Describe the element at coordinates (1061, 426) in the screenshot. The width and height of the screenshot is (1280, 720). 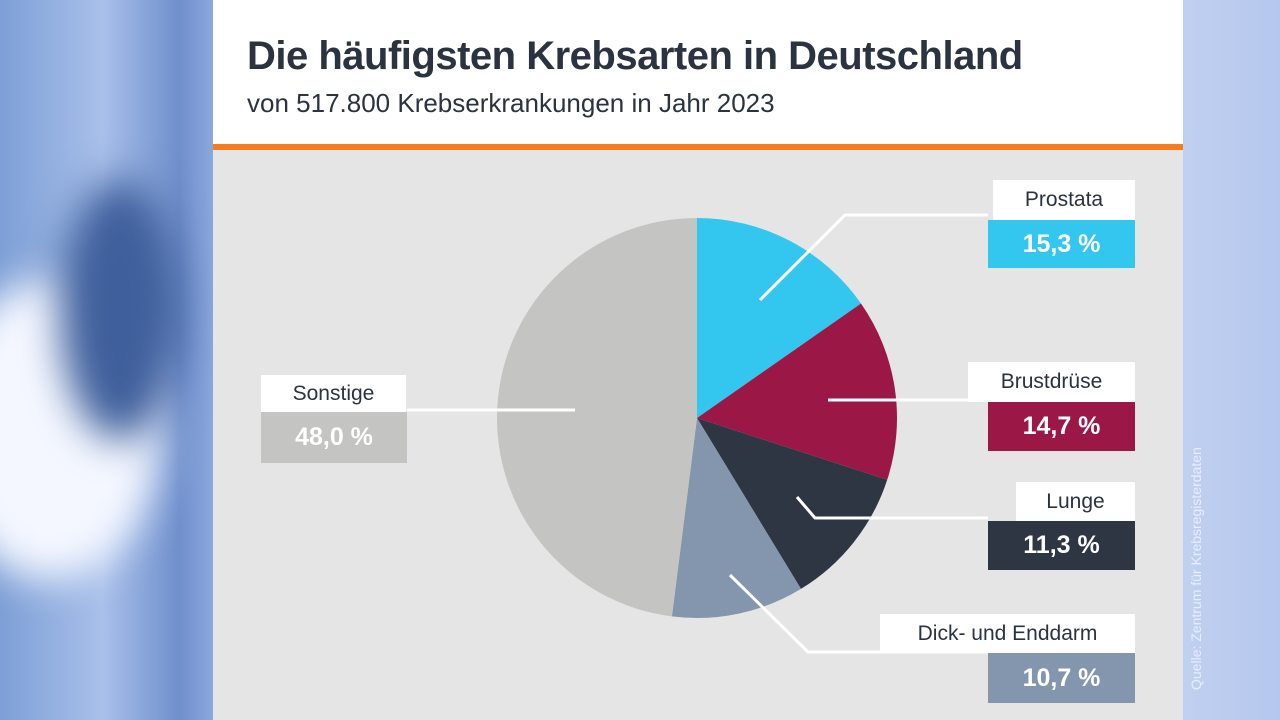
I see `value-brustdruese: 14,7 %` at that location.